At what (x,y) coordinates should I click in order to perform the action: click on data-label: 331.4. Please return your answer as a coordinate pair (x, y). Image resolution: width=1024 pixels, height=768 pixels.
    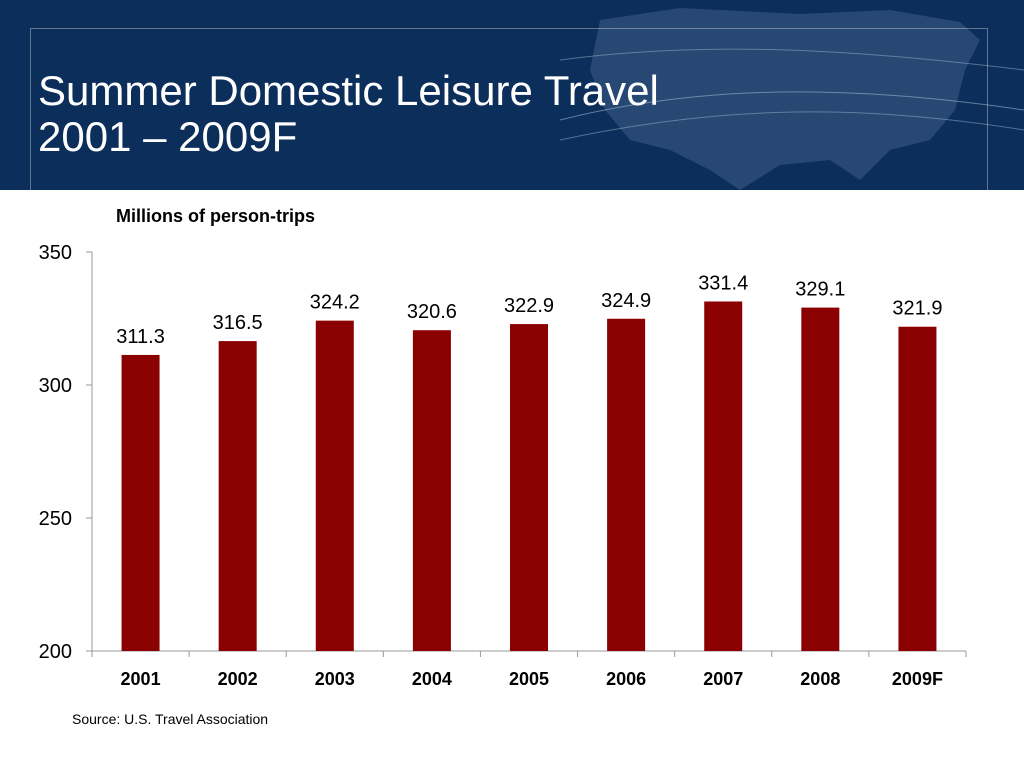
    Looking at the image, I should click on (723, 283).